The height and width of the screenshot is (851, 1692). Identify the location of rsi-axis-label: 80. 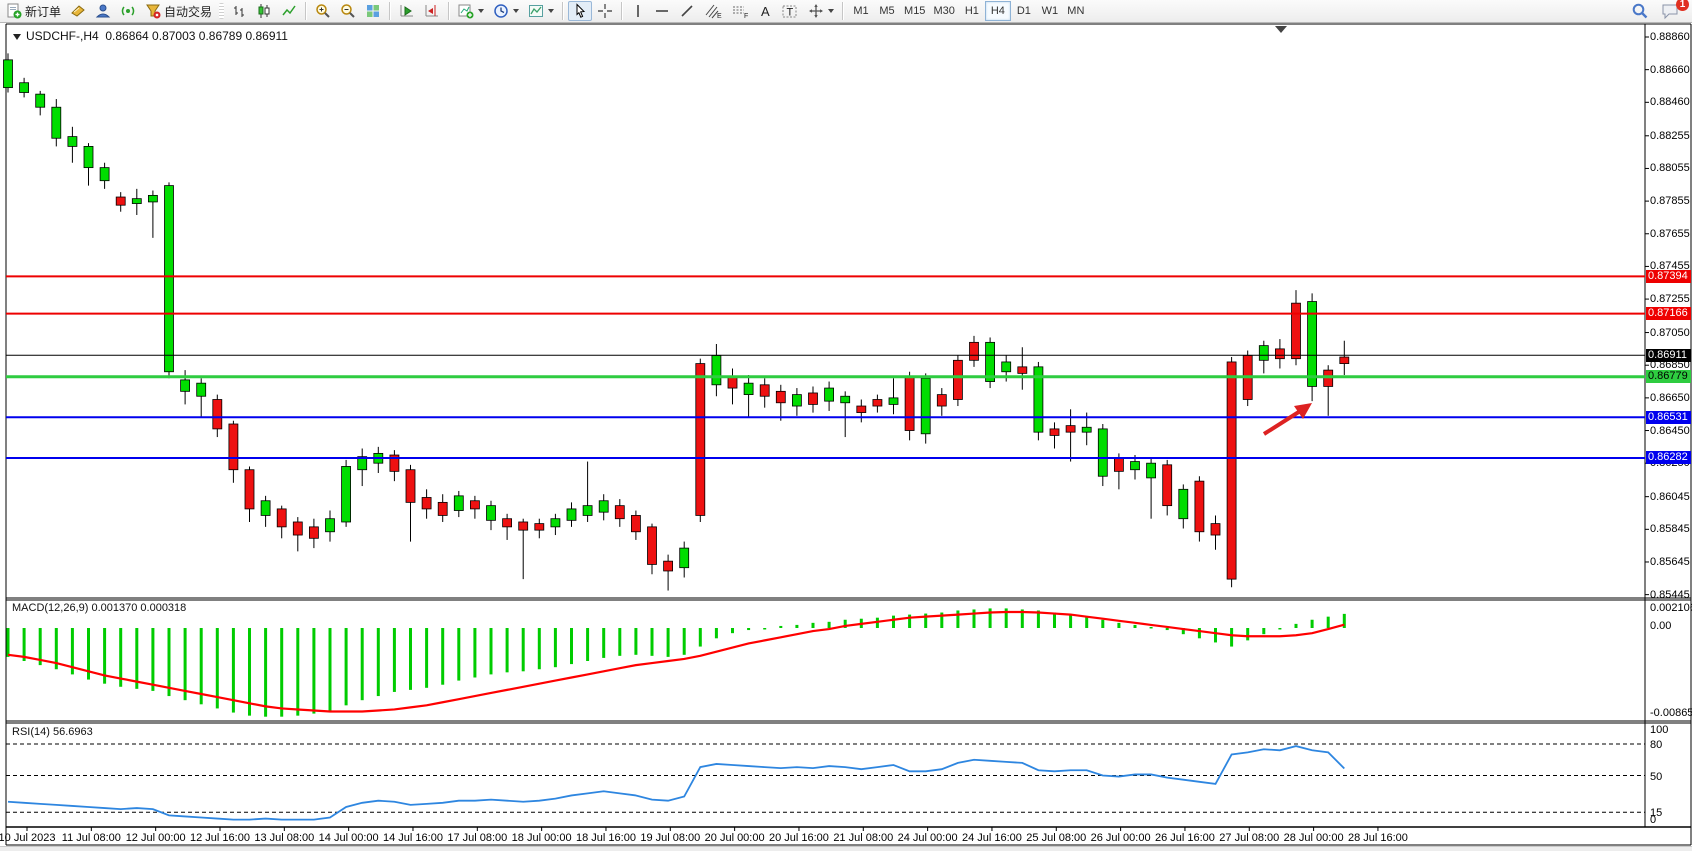
(1656, 745).